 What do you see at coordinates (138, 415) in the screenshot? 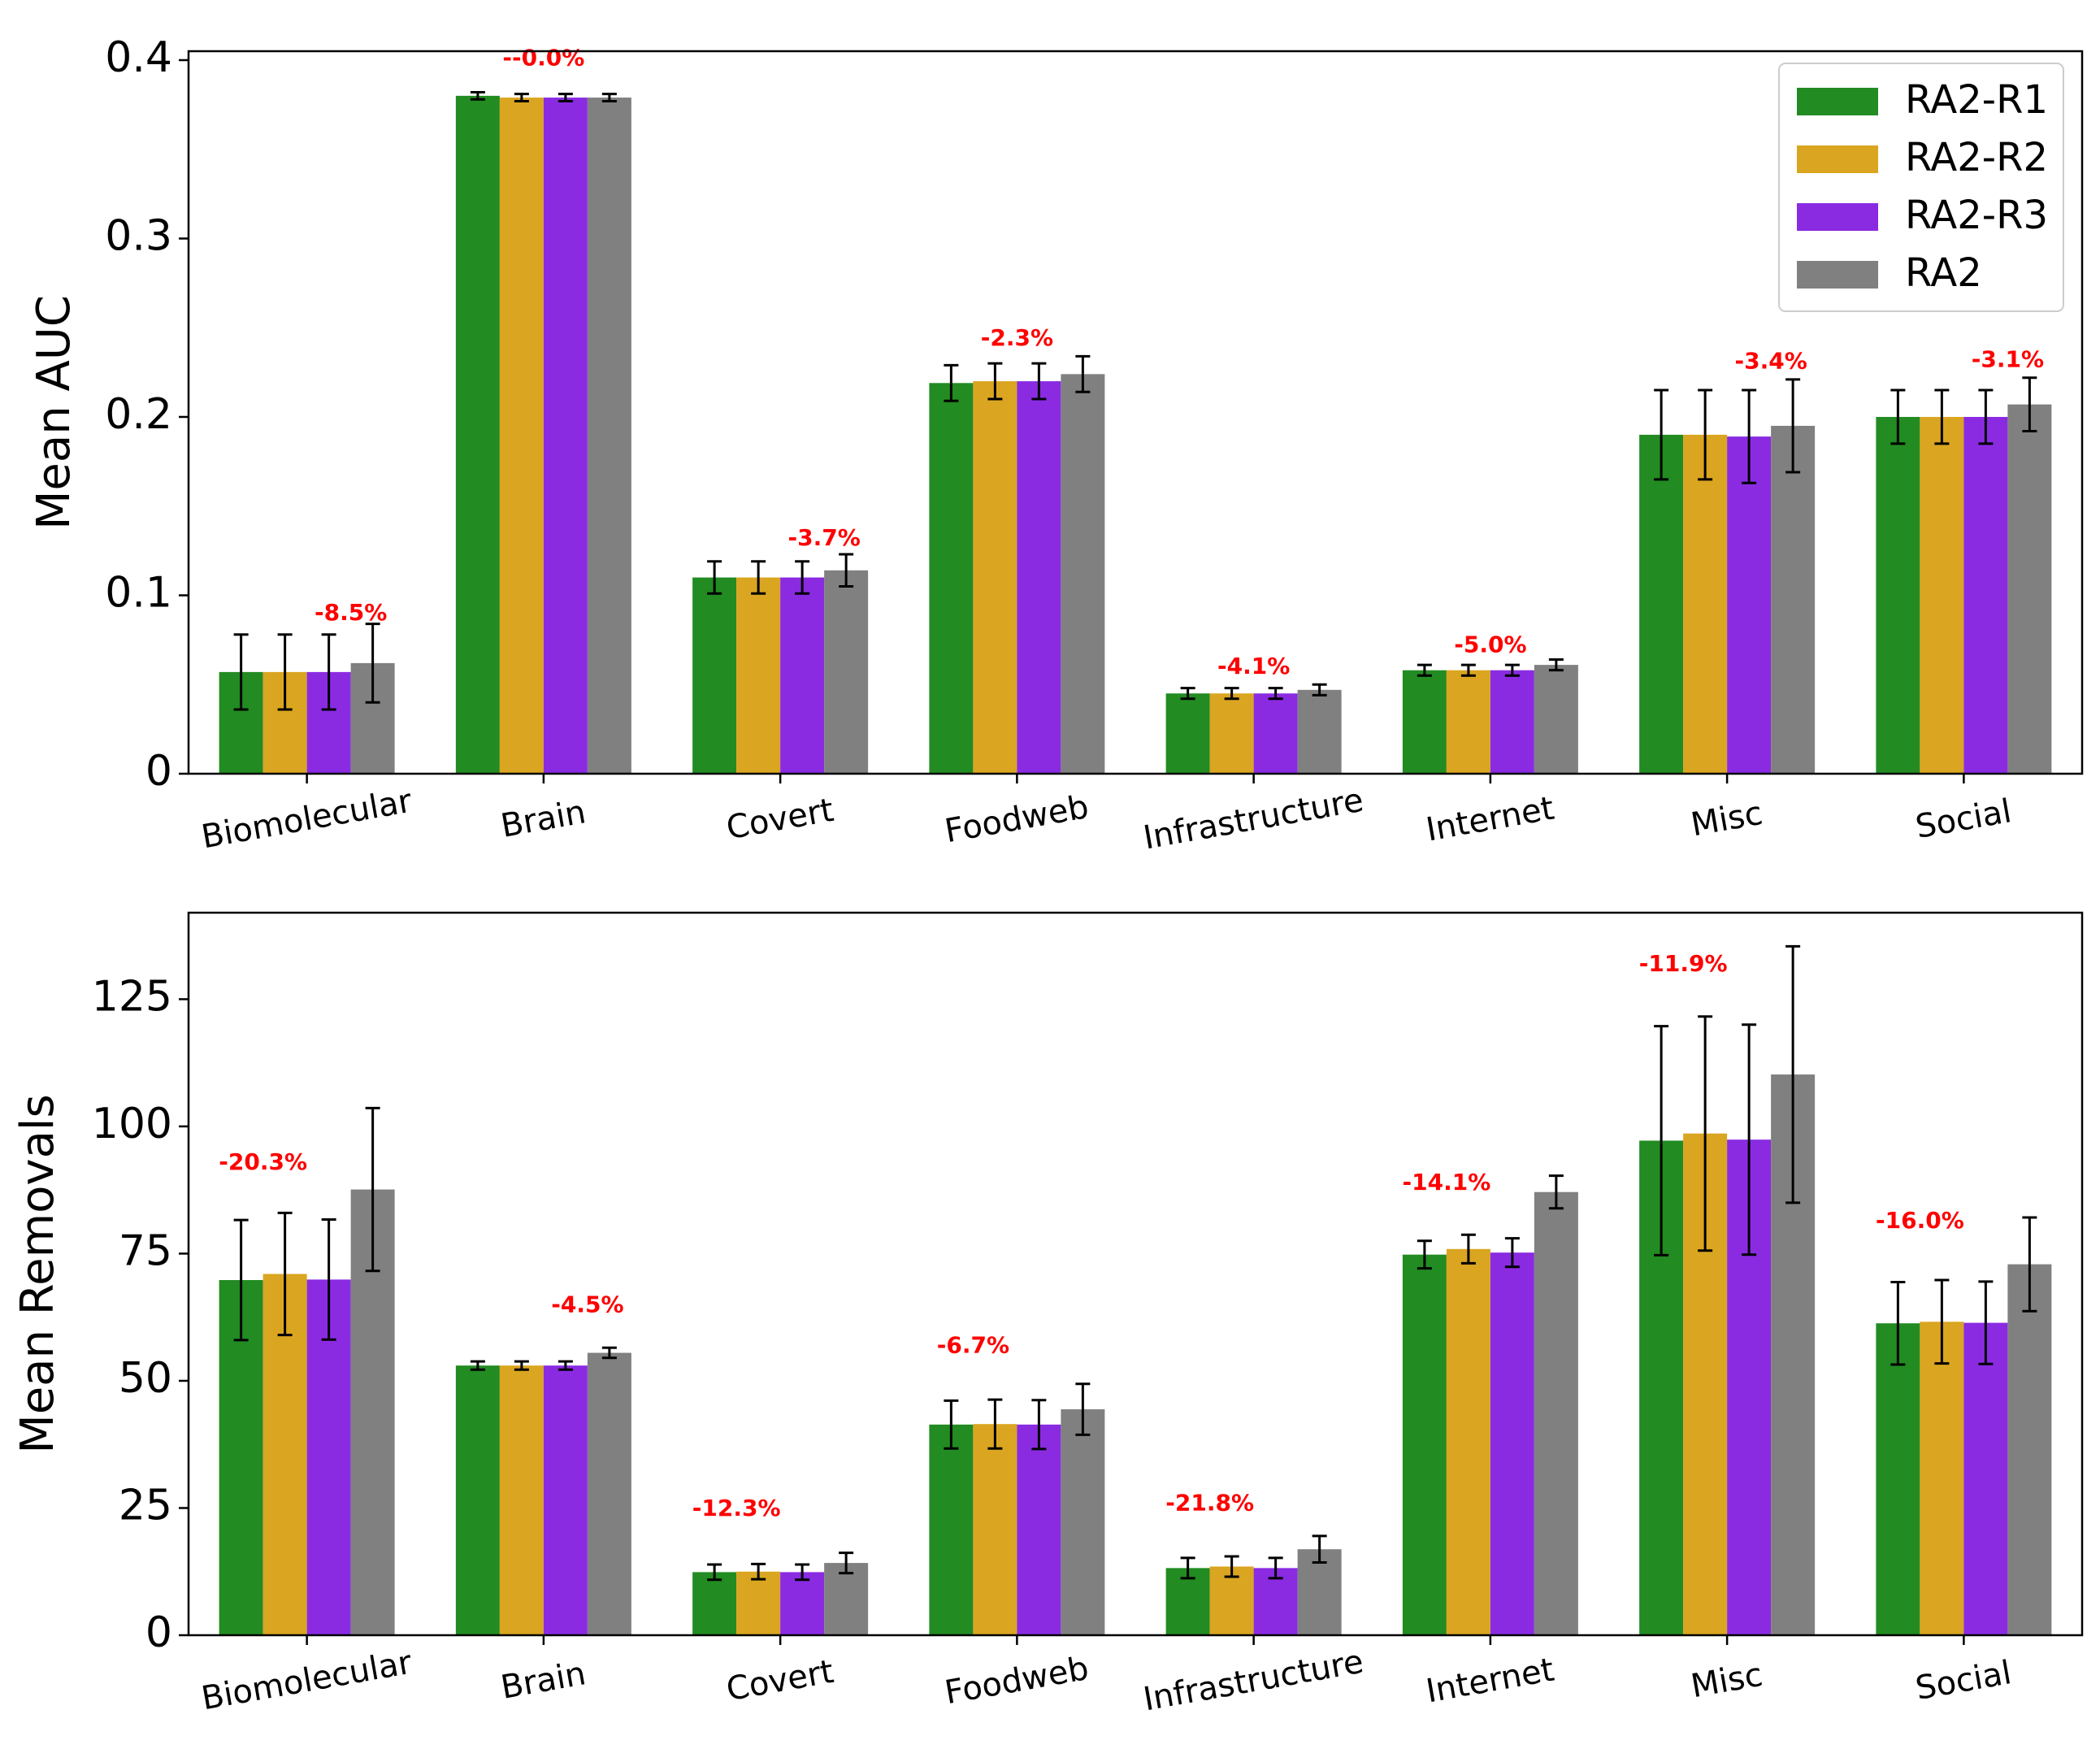
I see `auc-ytick-label: 0.2` at bounding box center [138, 415].